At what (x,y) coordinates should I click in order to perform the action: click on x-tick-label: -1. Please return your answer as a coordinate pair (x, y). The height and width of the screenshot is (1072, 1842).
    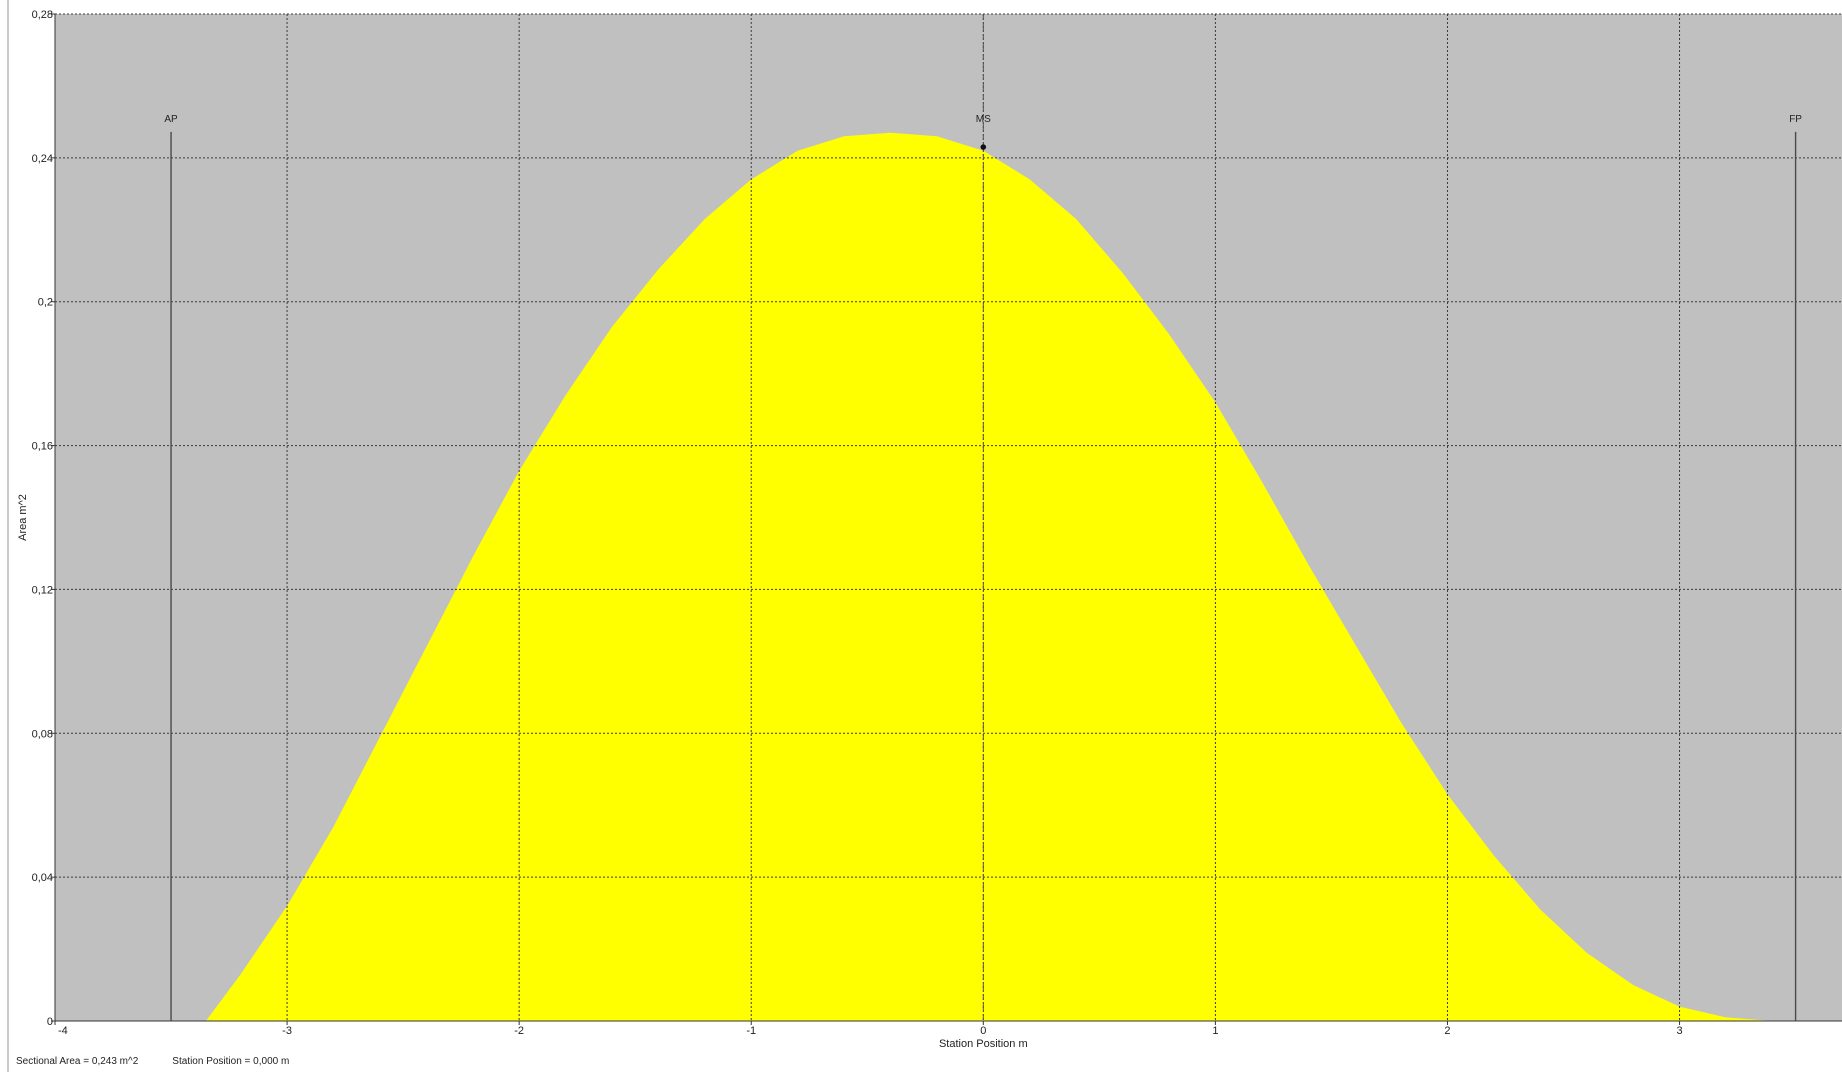
    Looking at the image, I should click on (751, 1031).